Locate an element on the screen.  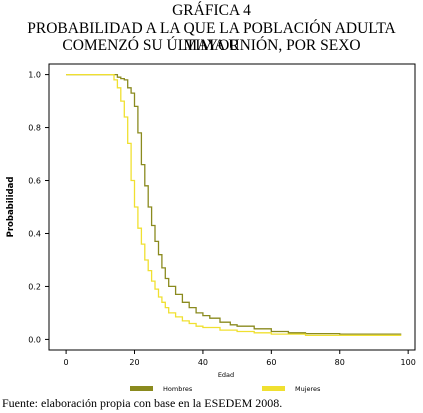
chart-title-line-1: GRÁFICA 4 is located at coordinates (211, 10).